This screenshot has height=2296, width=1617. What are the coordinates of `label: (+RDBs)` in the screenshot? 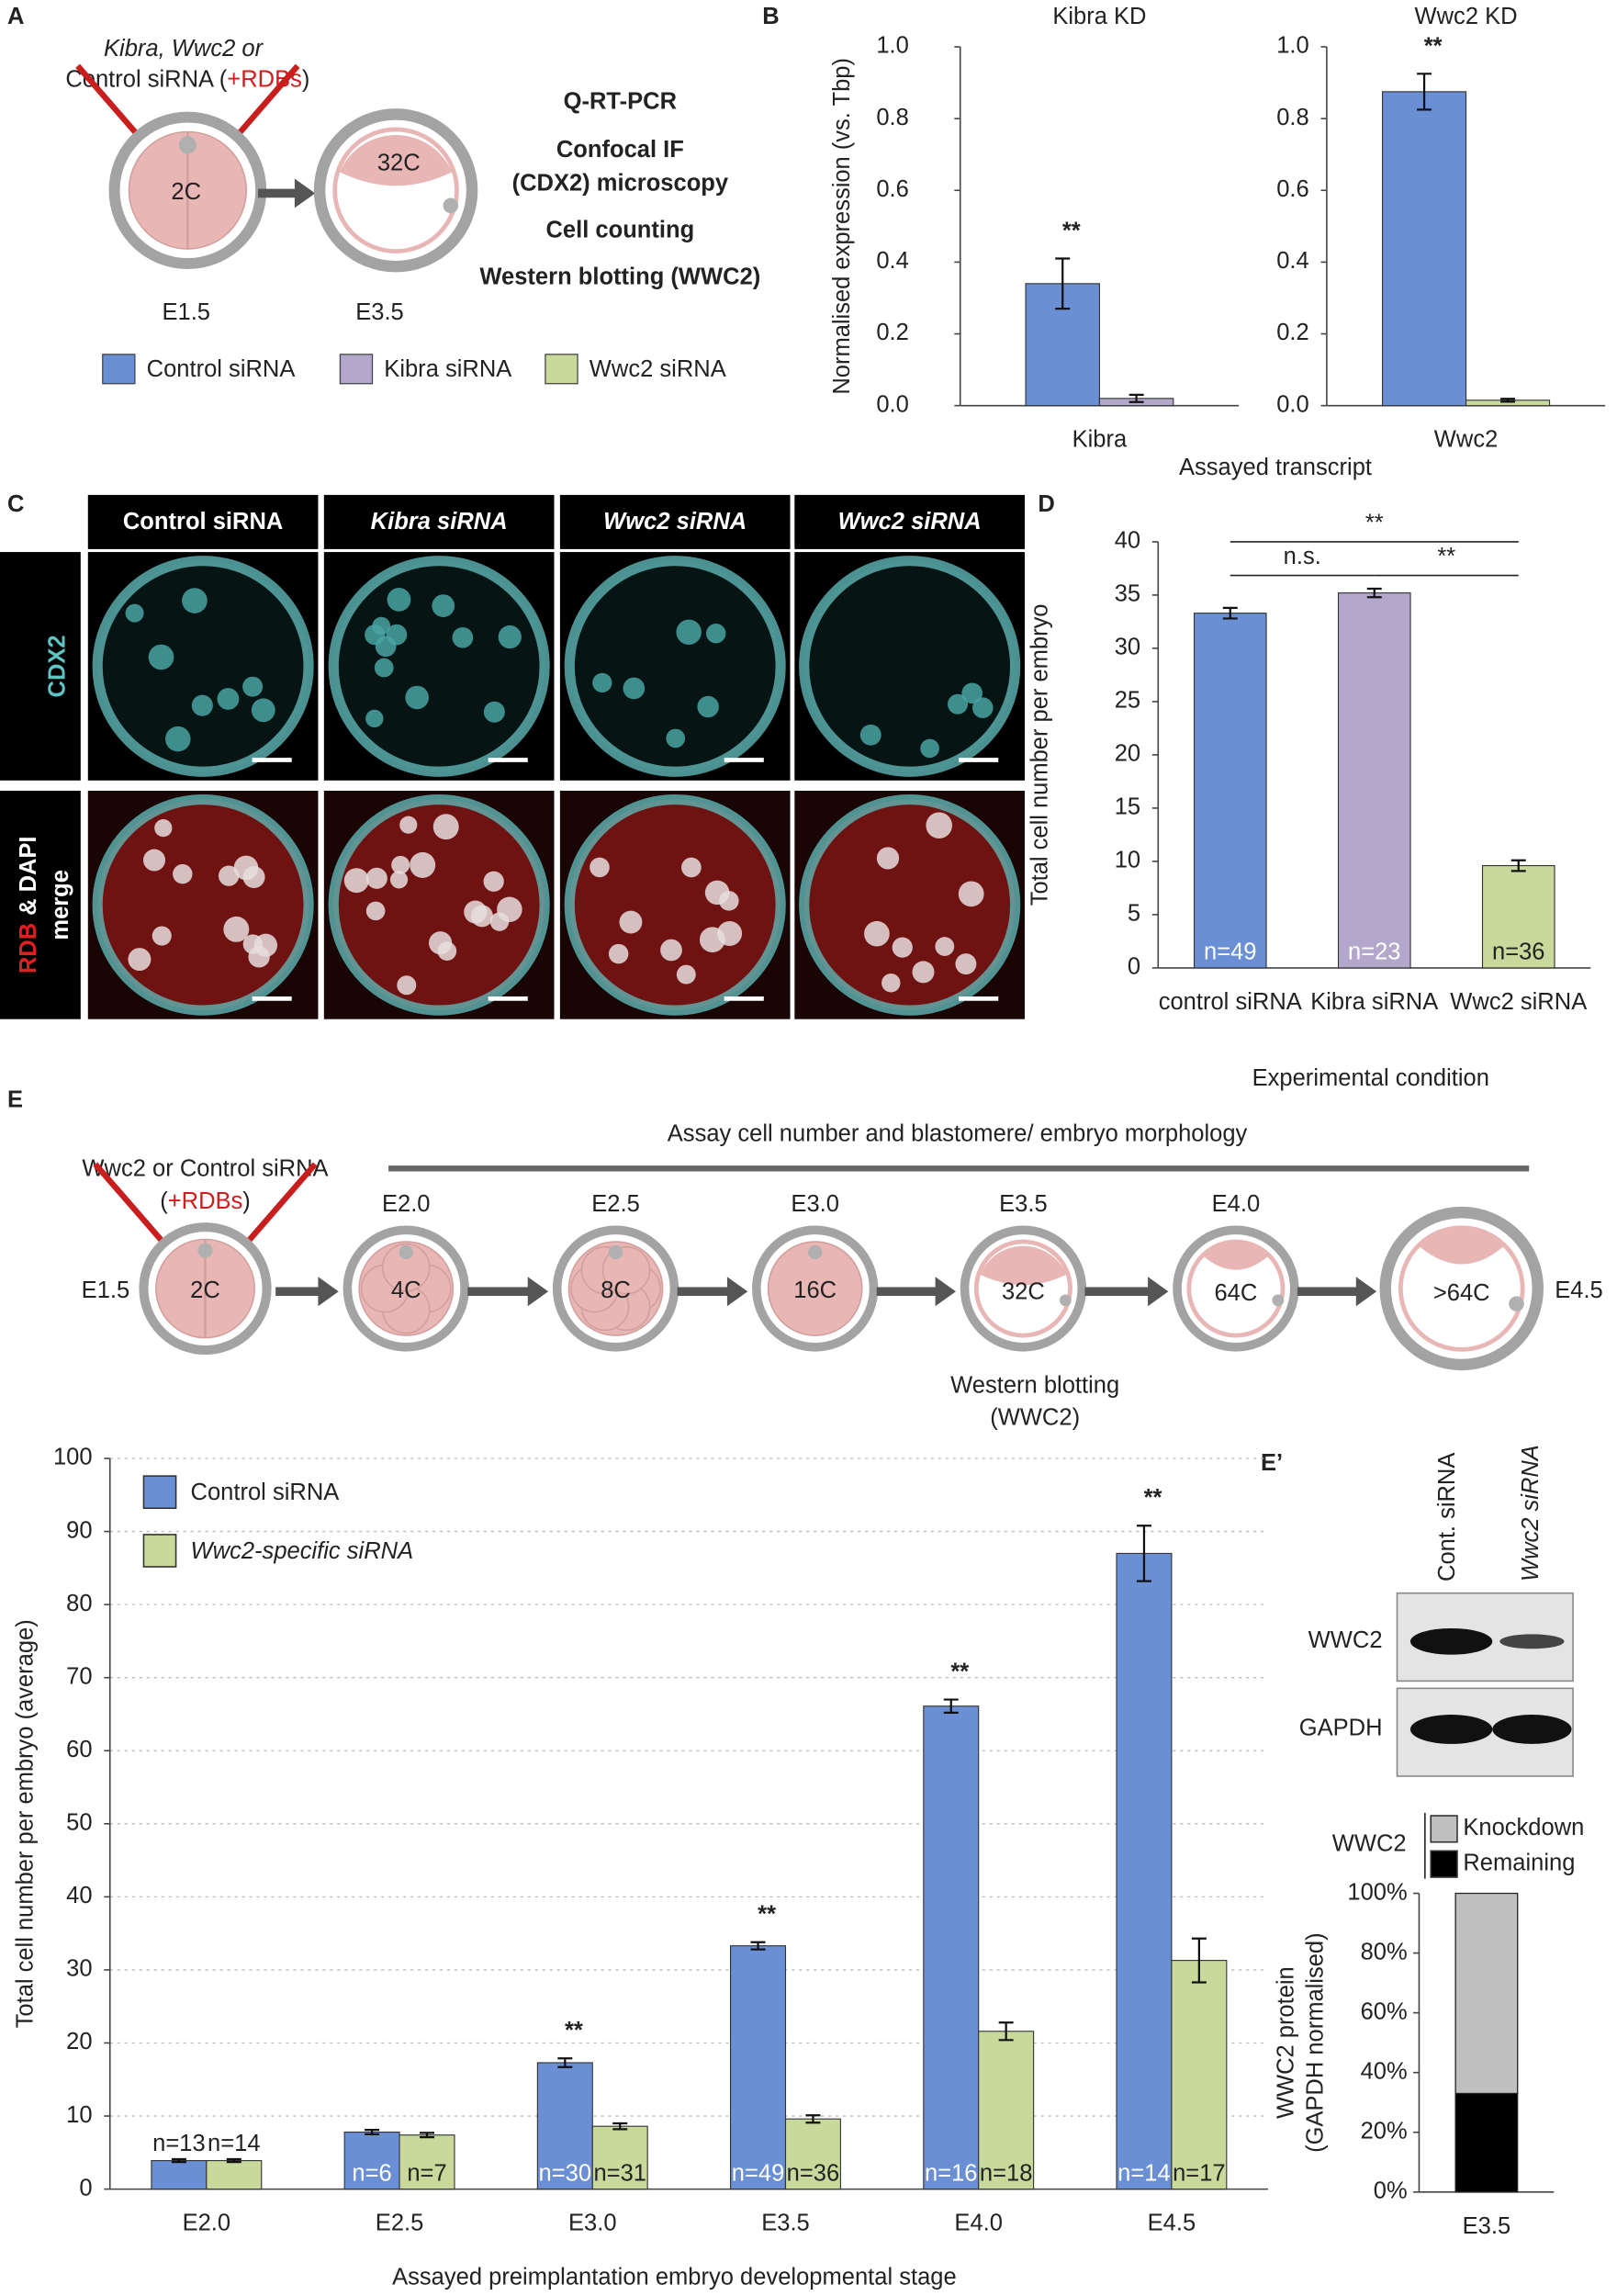 It's located at (205, 1201).